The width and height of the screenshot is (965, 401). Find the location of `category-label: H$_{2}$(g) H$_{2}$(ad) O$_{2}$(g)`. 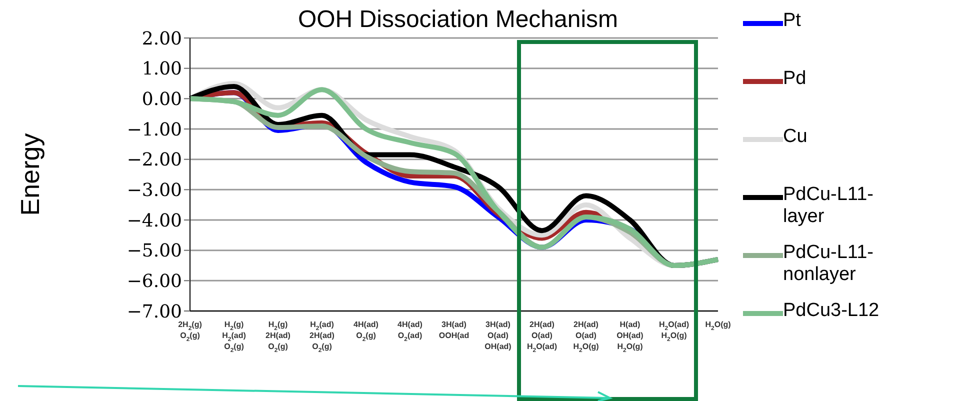

category-label: H$_{2}$(g) H$_{2}$(ad) O$_{2}$(g) is located at coordinates (234, 337).